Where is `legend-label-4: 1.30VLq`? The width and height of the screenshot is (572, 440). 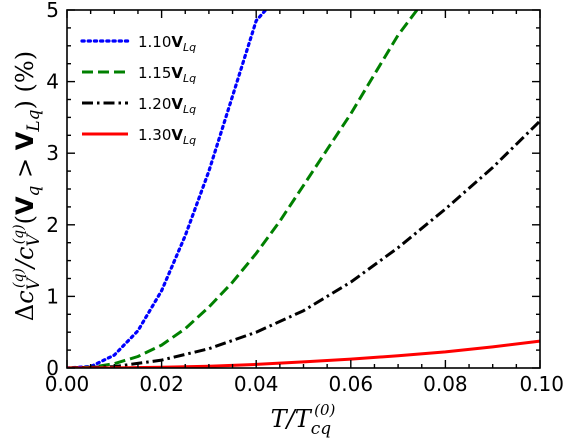
legend-label-4: 1.30VLq is located at coordinates (167, 136).